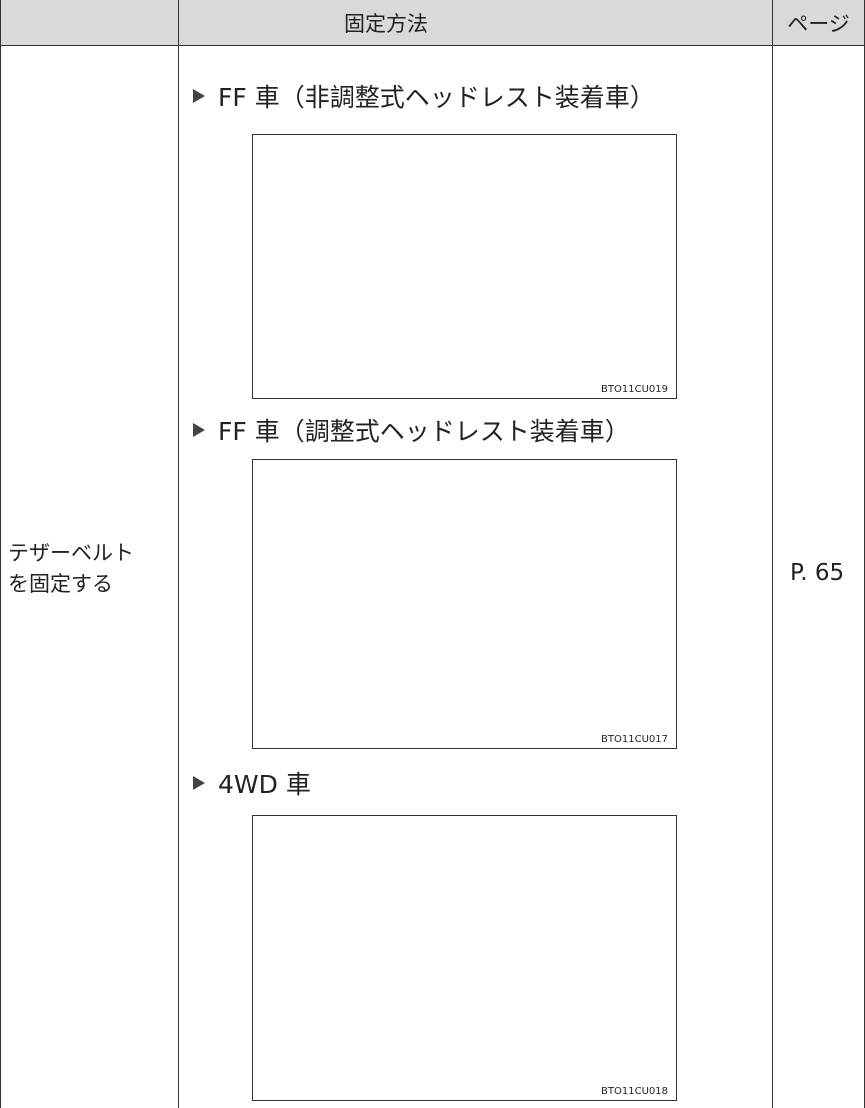 Image resolution: width=865 pixels, height=1108 pixels. Describe the element at coordinates (386, 23) in the screenshot. I see `header-method: 固定方法` at that location.